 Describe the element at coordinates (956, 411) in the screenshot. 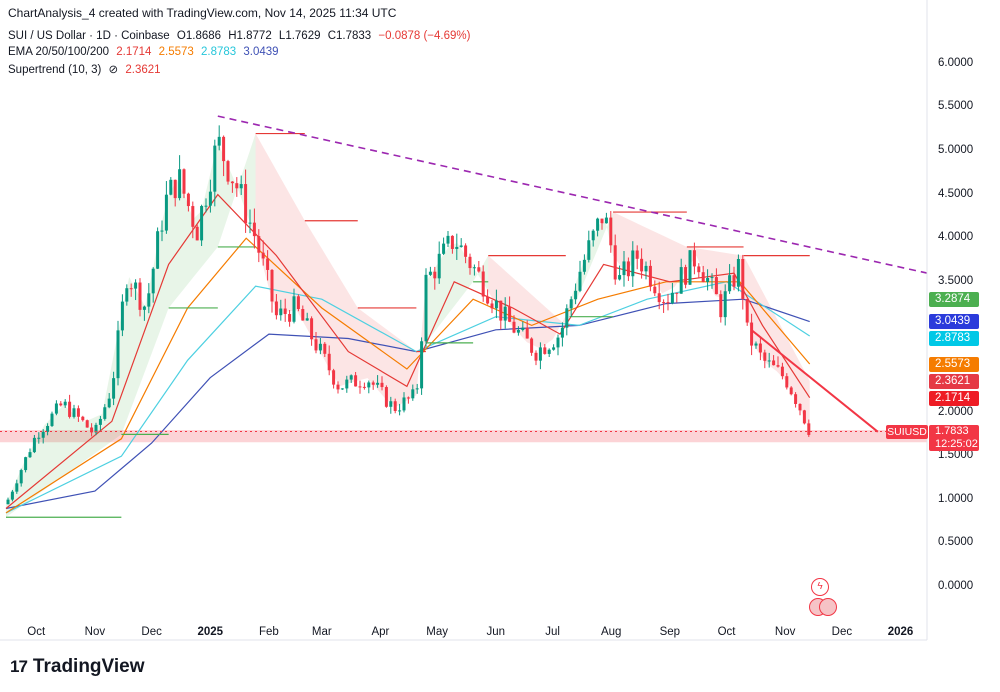

I see `price-tick: 2.0000` at that location.